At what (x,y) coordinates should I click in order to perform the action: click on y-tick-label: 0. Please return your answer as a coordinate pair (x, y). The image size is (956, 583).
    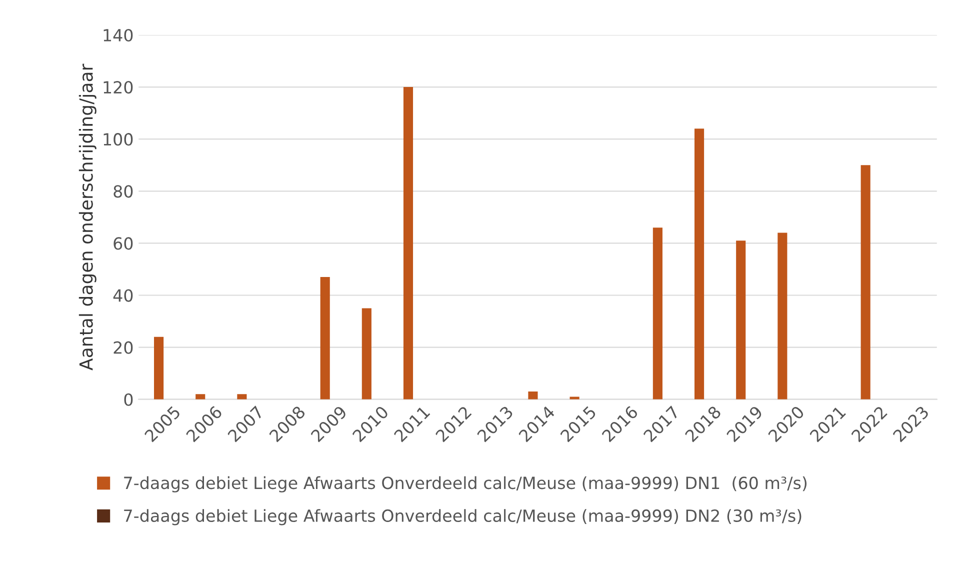
    Looking at the image, I should click on (128, 399).